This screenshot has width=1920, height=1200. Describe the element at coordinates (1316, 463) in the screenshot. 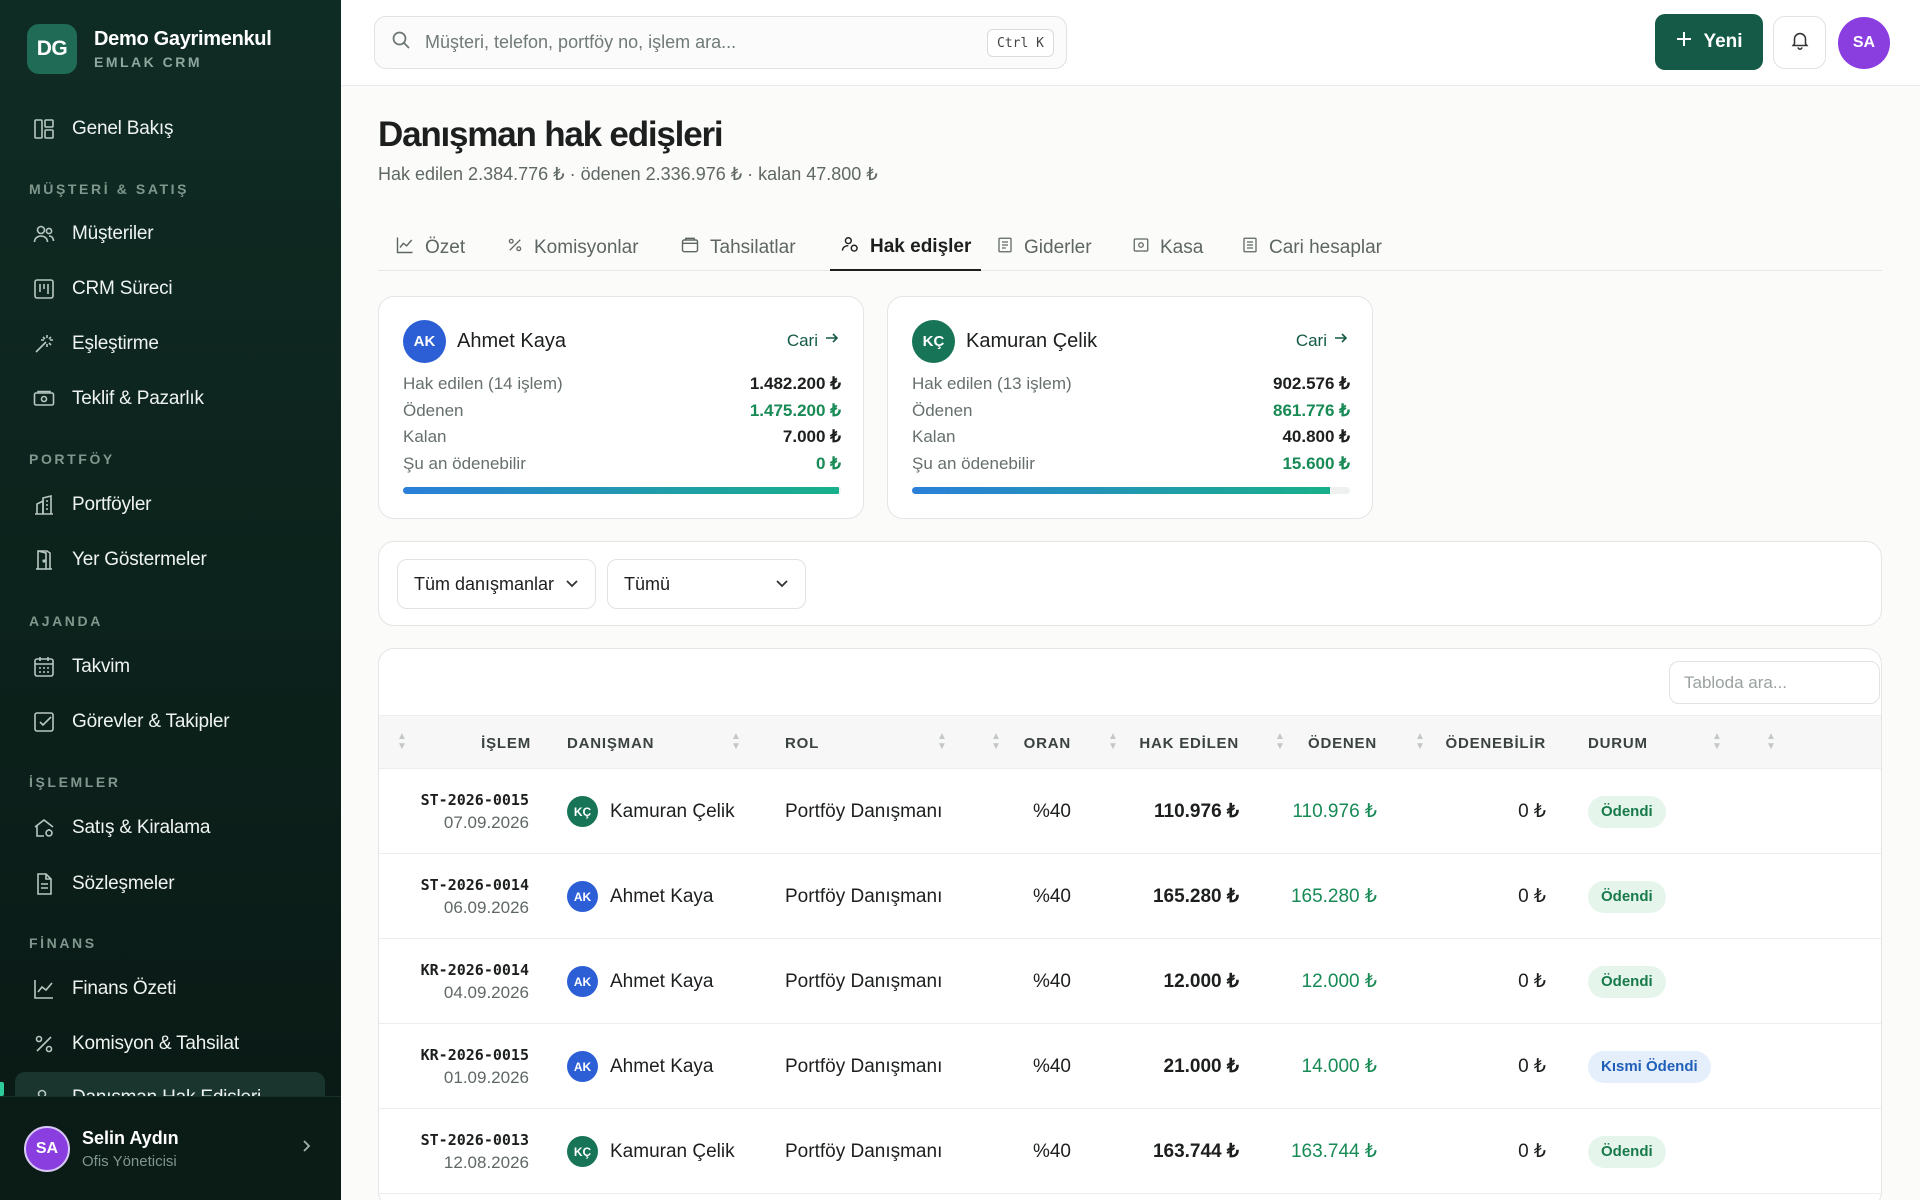

I see `payable-value: 15.600 ₺` at that location.